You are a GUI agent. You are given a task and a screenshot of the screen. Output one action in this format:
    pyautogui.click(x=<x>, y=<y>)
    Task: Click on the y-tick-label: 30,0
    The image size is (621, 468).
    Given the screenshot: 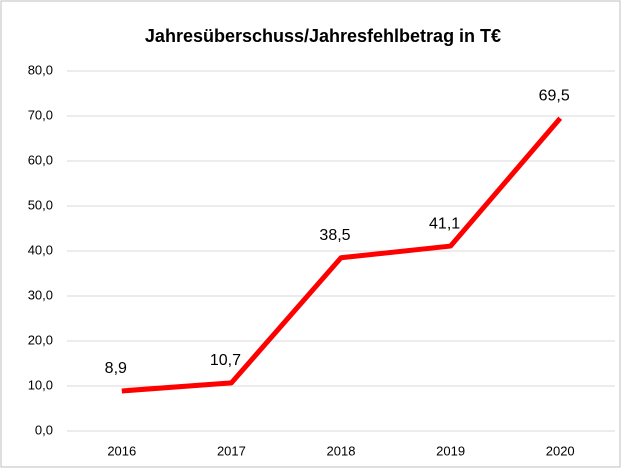 What is the action you would take?
    pyautogui.click(x=40, y=294)
    